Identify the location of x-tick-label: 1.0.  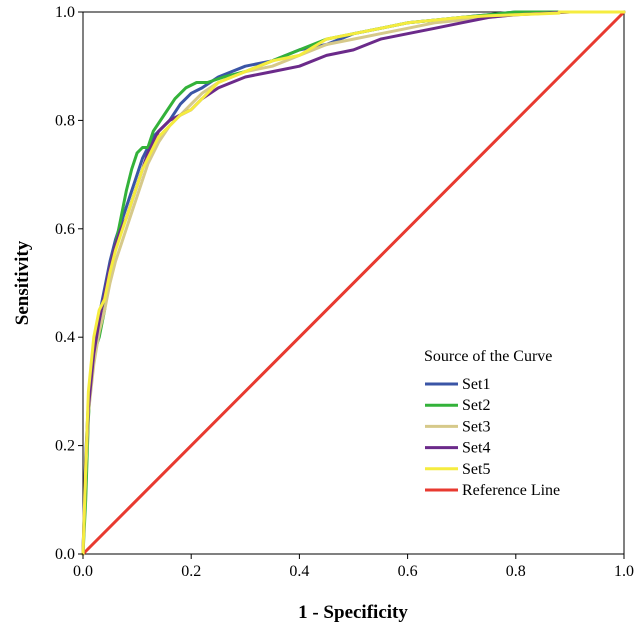
(624, 571).